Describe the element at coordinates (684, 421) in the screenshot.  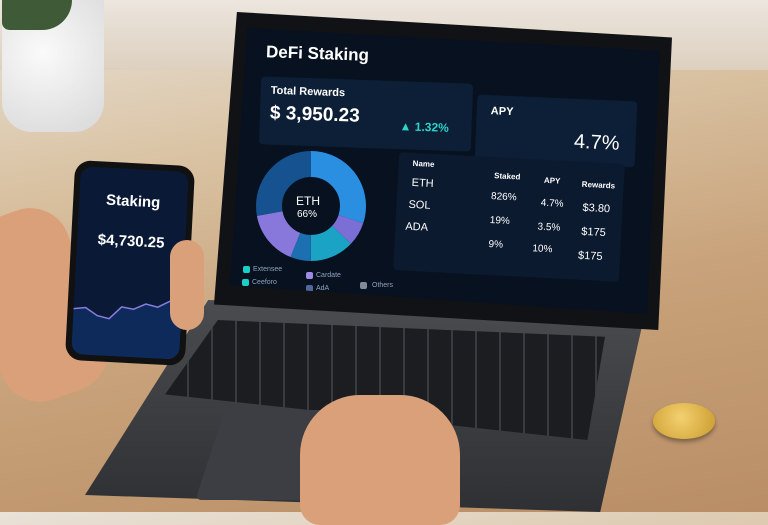
I see `gold-coin` at that location.